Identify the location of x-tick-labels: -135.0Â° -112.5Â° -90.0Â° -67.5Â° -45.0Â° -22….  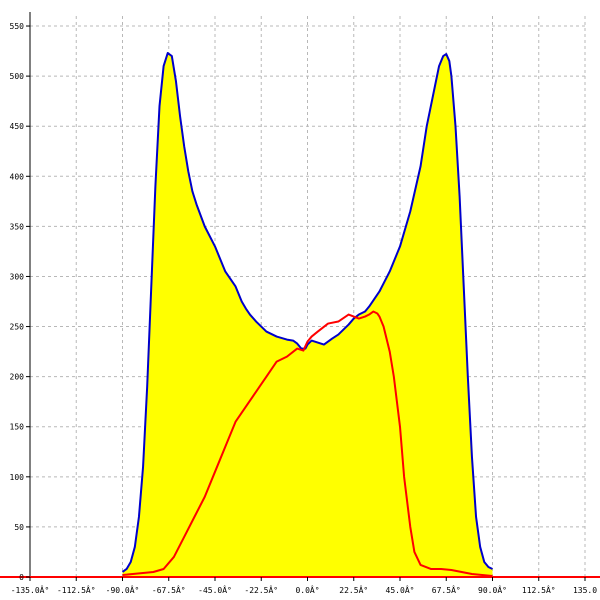
(304, 589).